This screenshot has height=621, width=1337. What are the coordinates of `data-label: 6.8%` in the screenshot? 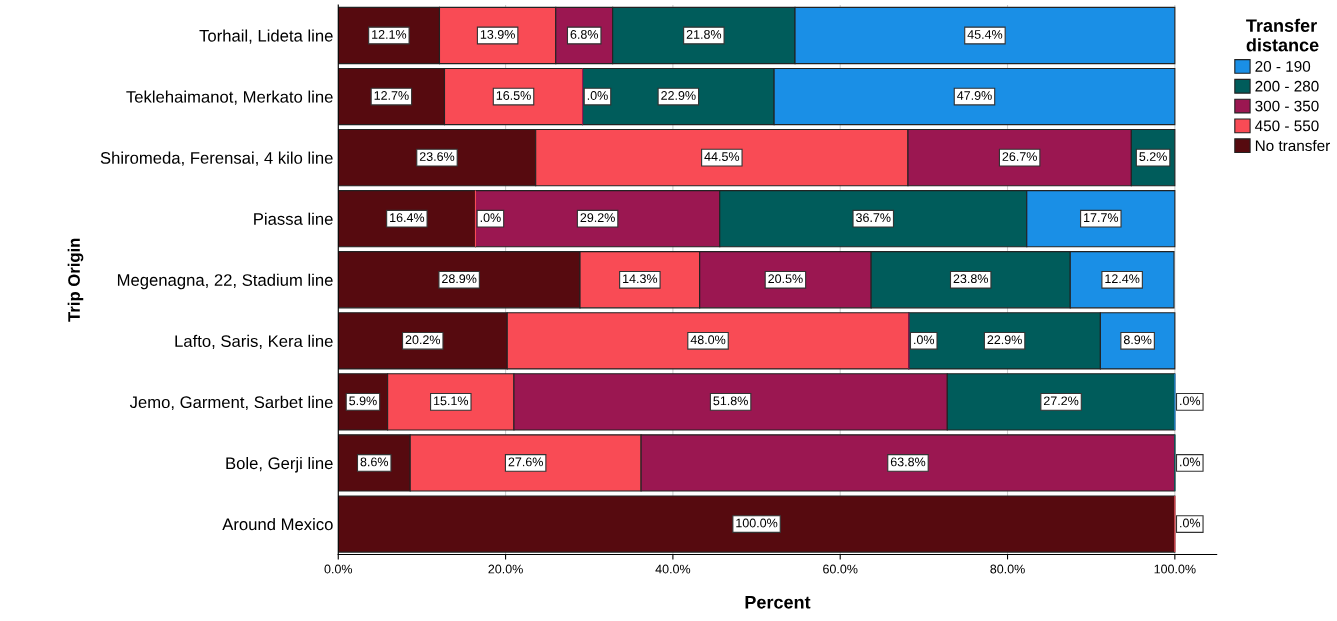 It's located at (584, 34).